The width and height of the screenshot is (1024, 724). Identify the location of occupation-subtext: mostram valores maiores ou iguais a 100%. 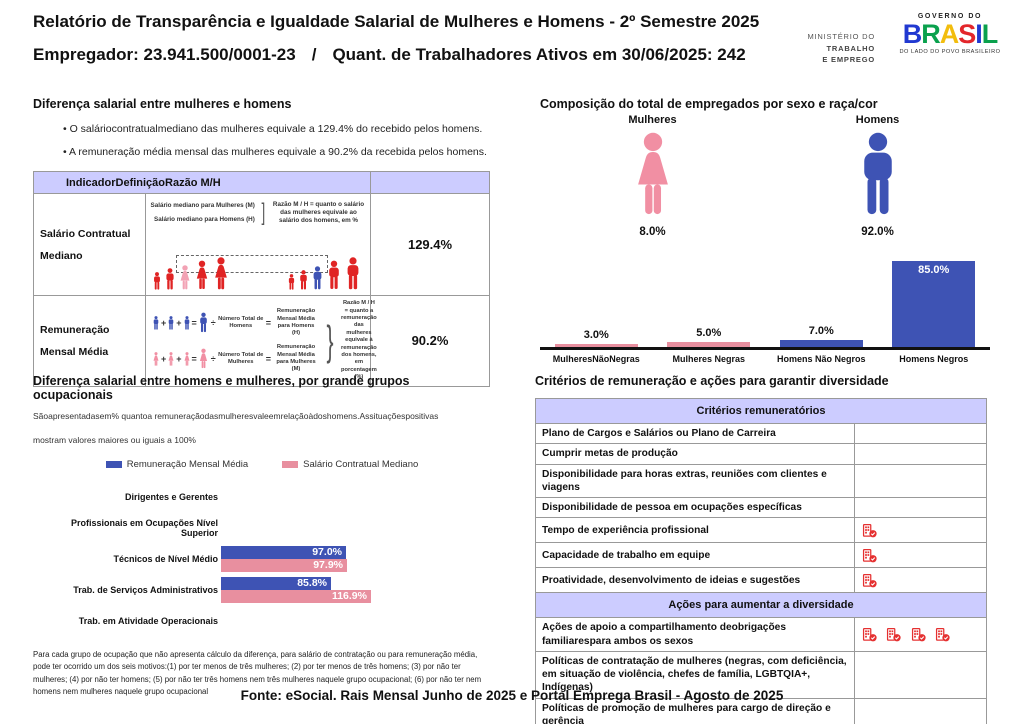
(114, 440).